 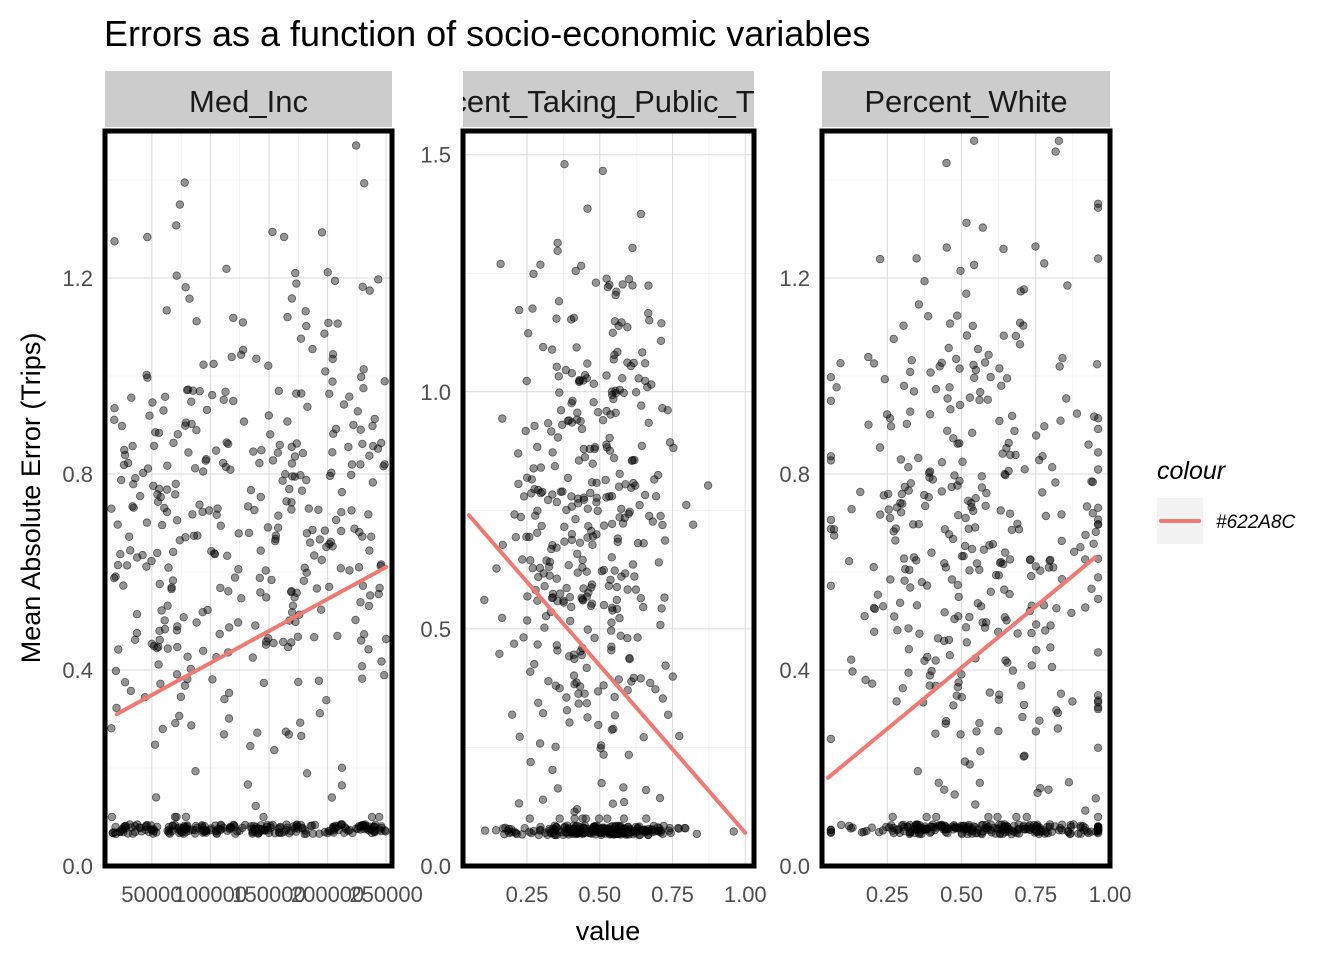 I want to click on x-tick-label: 150000, so click(x=268, y=894).